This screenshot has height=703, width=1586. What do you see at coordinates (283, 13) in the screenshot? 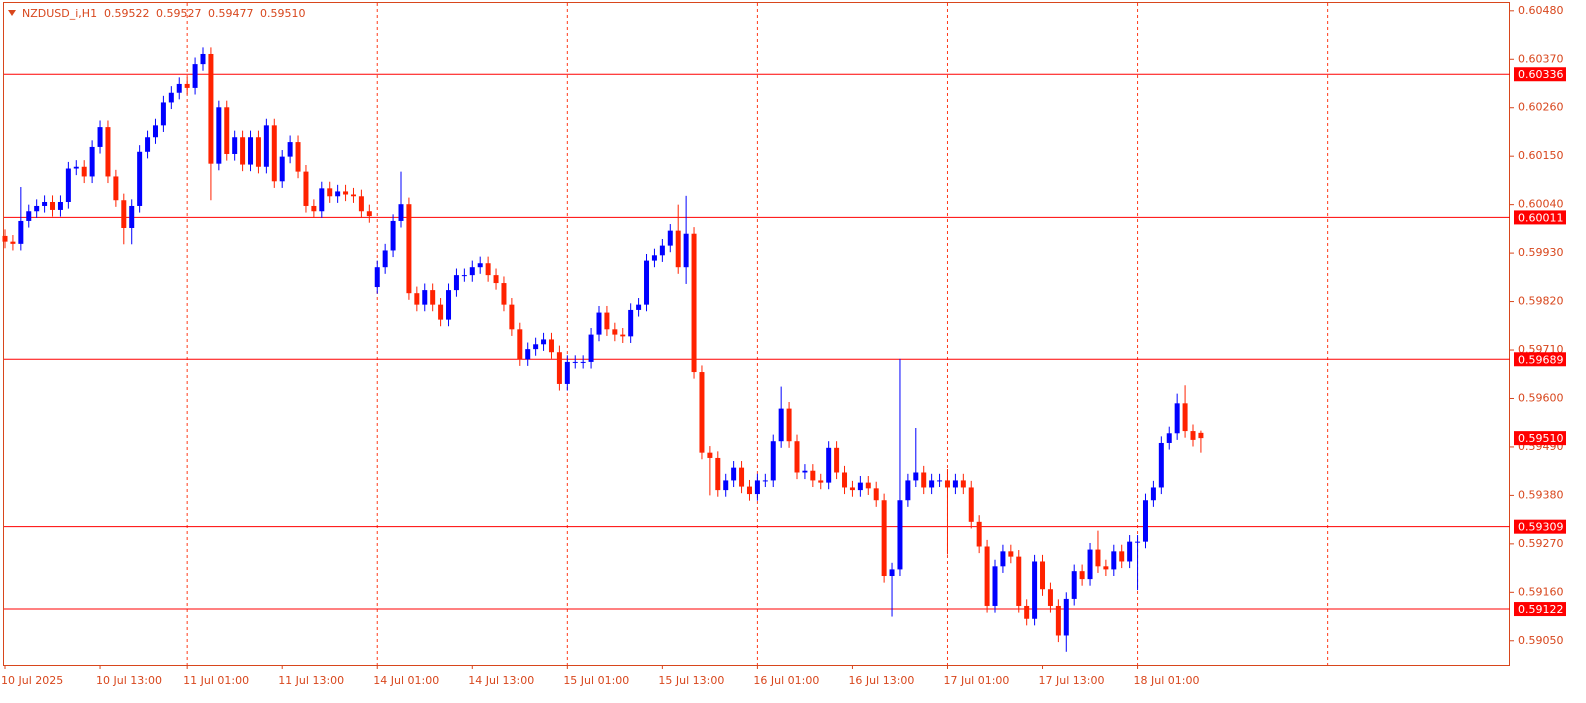
I see `header-close: 0.59510` at bounding box center [283, 13].